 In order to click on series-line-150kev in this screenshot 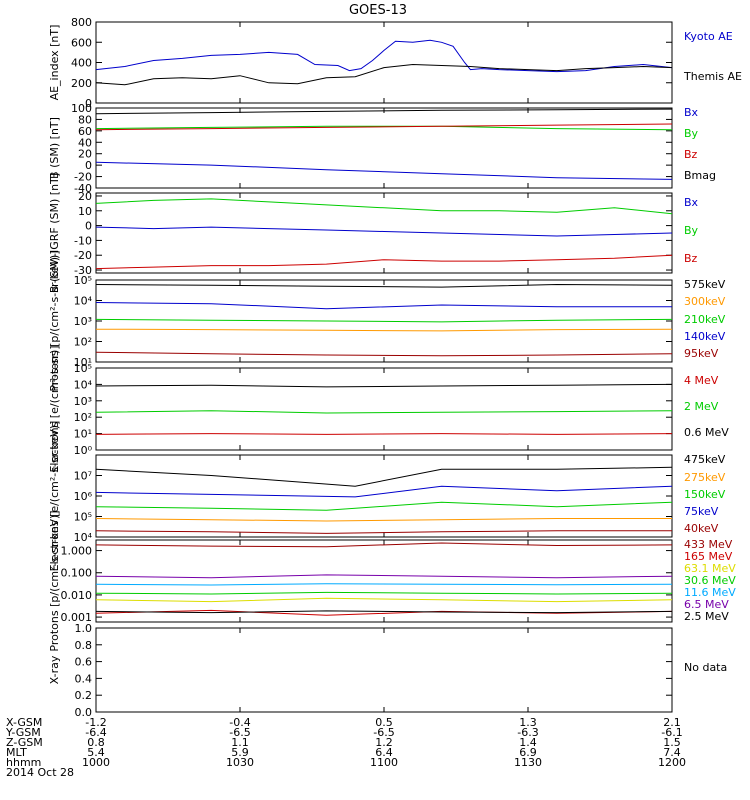, I will do `click(384, 506)`.